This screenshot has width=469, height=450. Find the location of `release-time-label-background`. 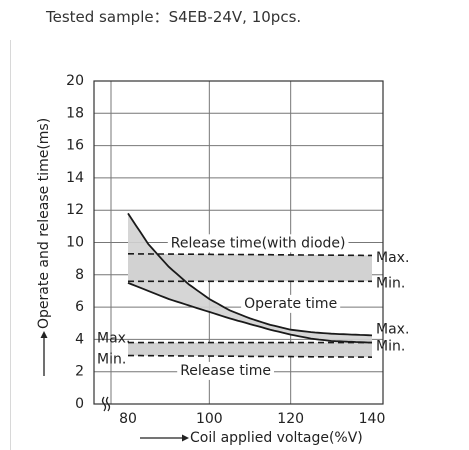

release-time-label-background is located at coordinates (225, 370).